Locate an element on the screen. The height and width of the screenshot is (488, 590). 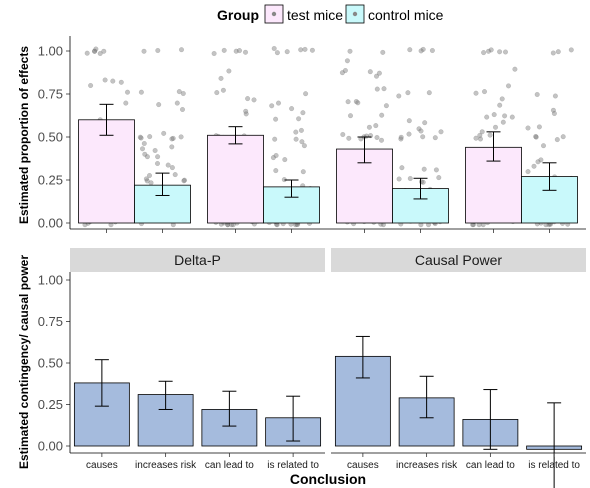
bottom-y-tick-label: 0.00 is located at coordinates (50, 446).